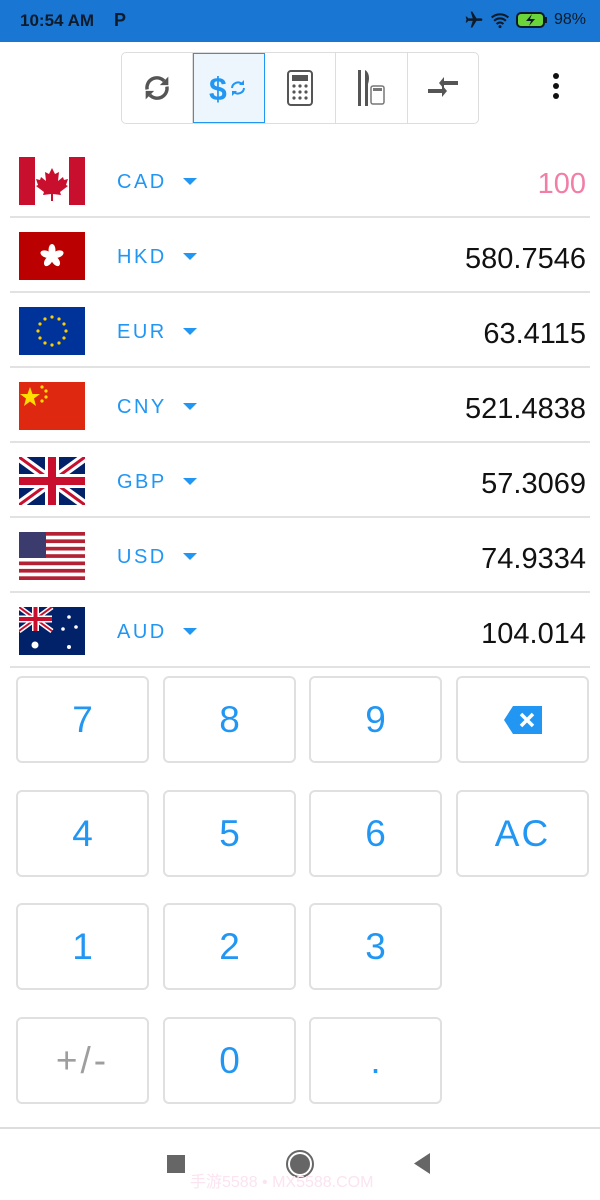  I want to click on currency-amount-input: 100, so click(561, 184).